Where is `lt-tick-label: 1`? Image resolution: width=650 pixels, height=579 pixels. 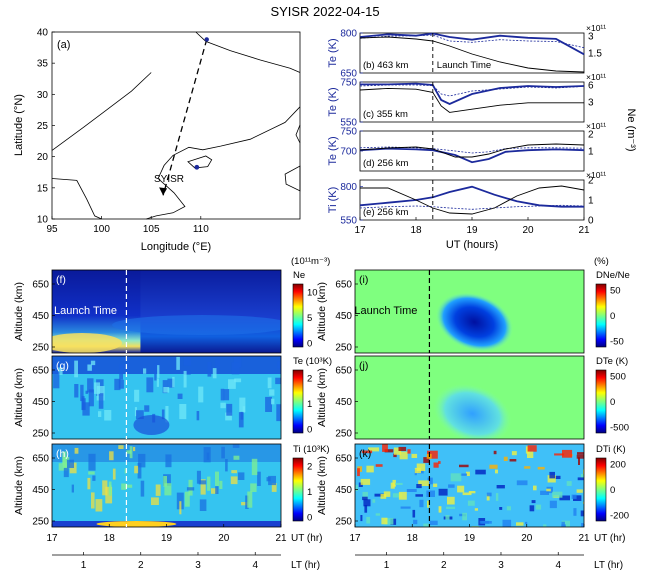 lt-tick-label: 1 is located at coordinates (387, 565).